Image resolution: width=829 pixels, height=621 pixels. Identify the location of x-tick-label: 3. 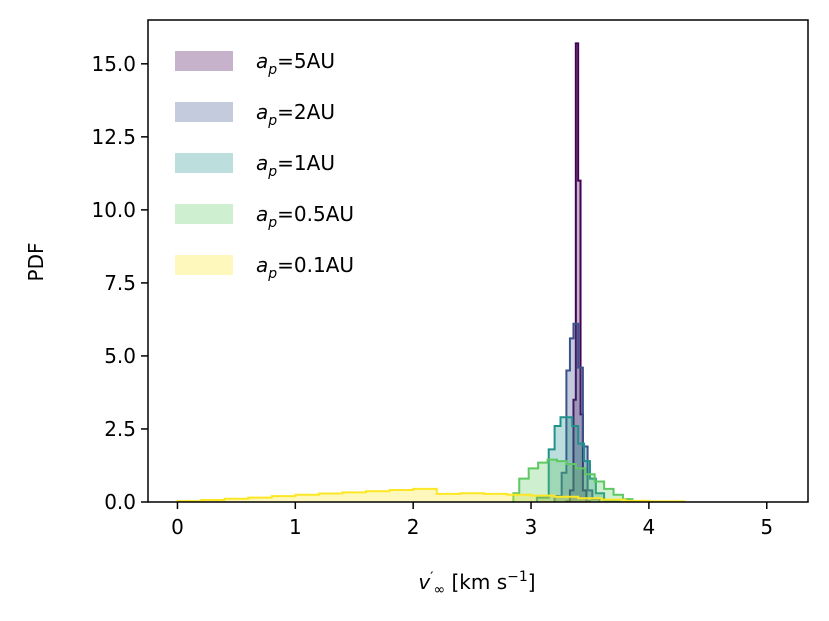
(531, 527).